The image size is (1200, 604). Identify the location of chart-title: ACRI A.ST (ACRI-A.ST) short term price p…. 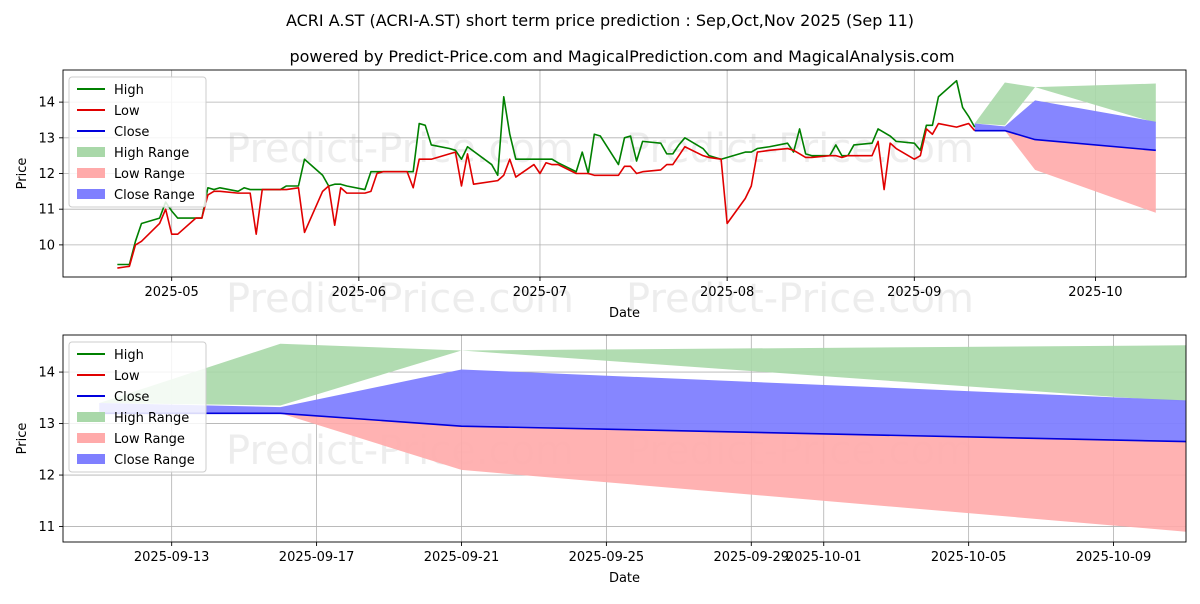
(600, 20).